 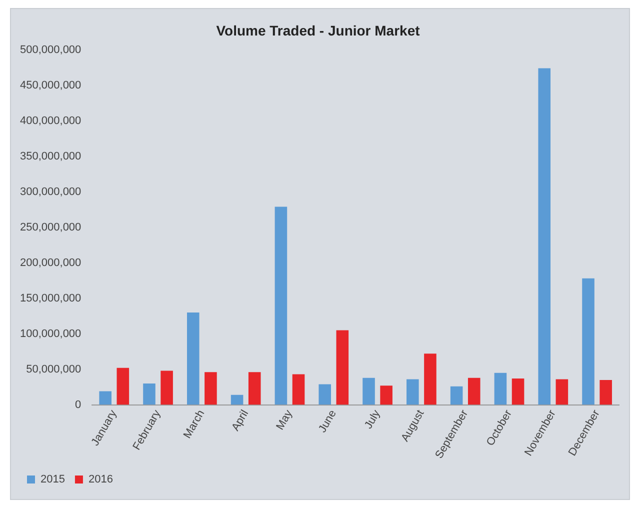 What do you see at coordinates (51, 192) in the screenshot?
I see `y-tick-label: 300,000,000` at bounding box center [51, 192].